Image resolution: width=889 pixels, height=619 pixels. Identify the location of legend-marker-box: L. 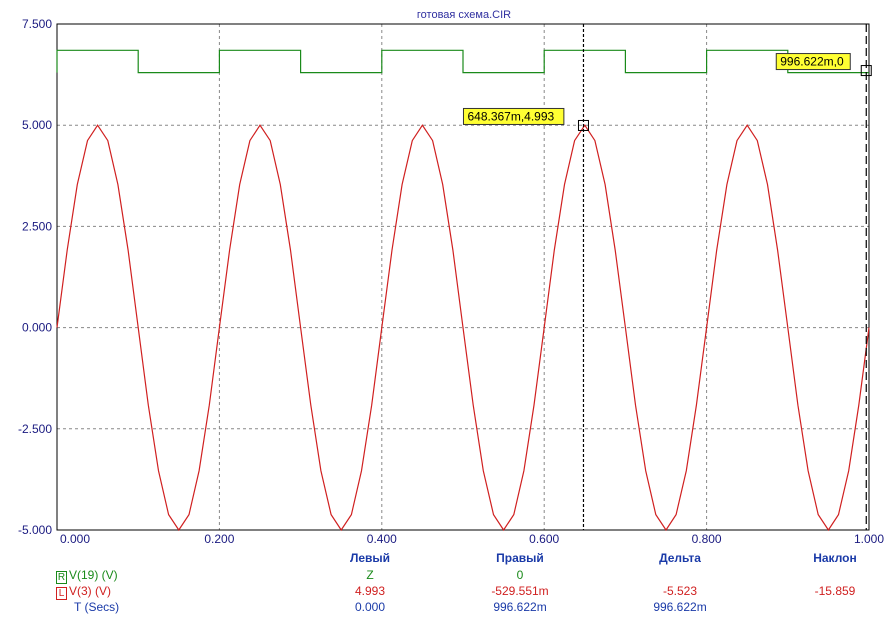
(61, 593).